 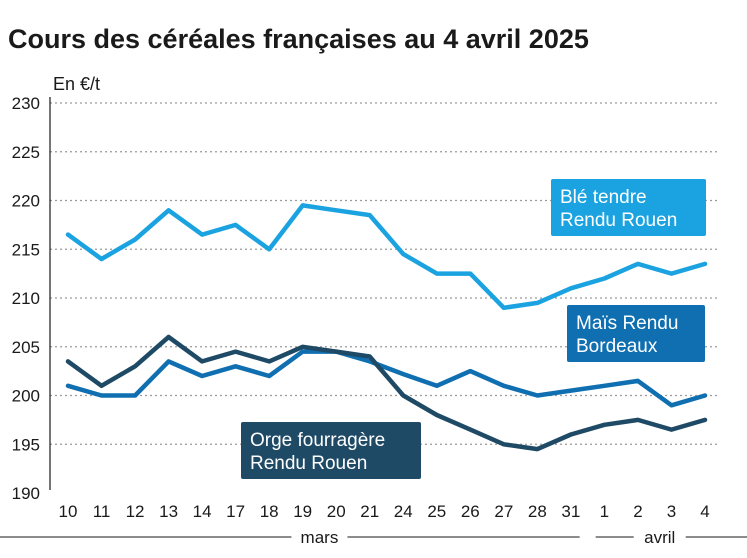 What do you see at coordinates (235, 511) in the screenshot?
I see `x-tick-label: 17` at bounding box center [235, 511].